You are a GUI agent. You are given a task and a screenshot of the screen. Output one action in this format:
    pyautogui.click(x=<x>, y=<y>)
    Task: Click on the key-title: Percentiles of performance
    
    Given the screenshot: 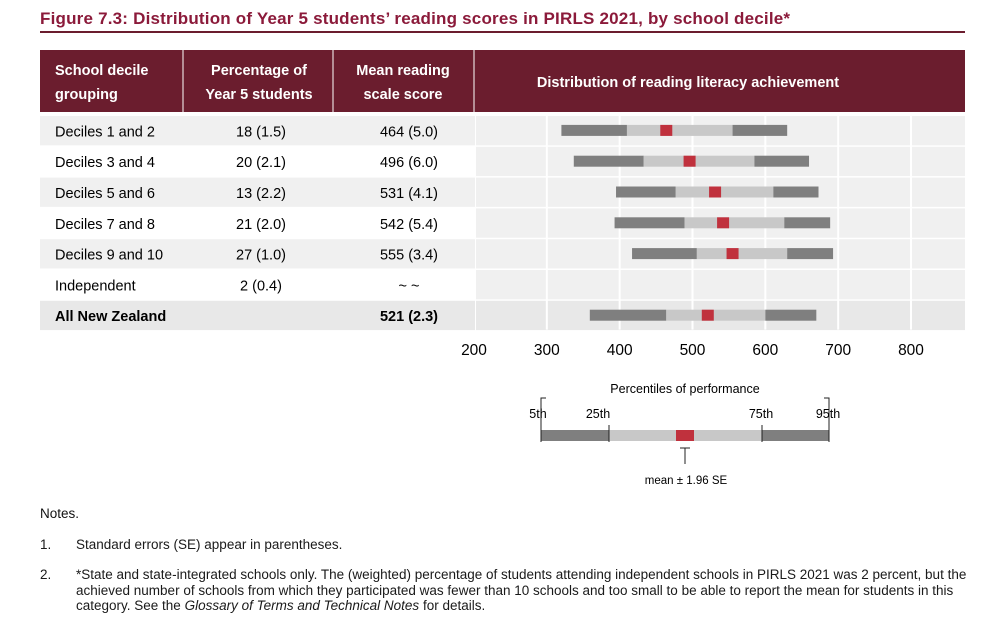 What is the action you would take?
    pyautogui.click(x=684, y=389)
    